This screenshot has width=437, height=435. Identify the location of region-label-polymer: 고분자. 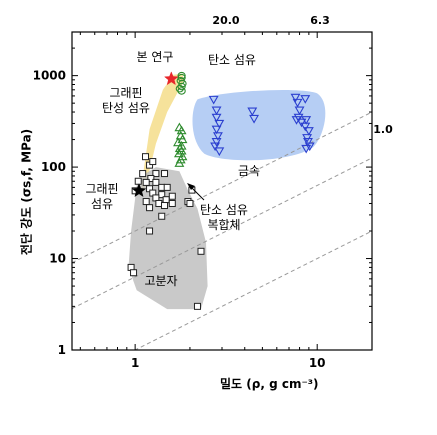
(160, 281).